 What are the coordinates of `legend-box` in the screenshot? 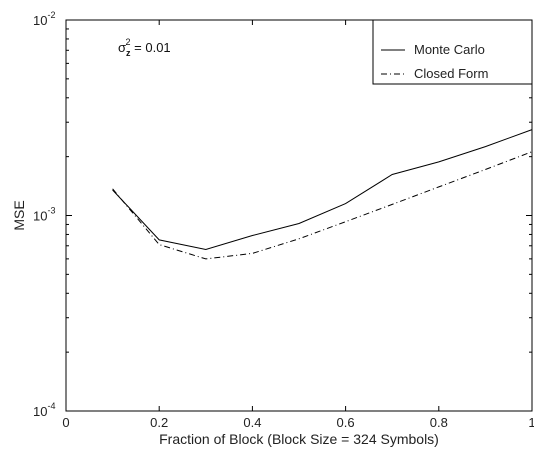 It's located at (452, 52).